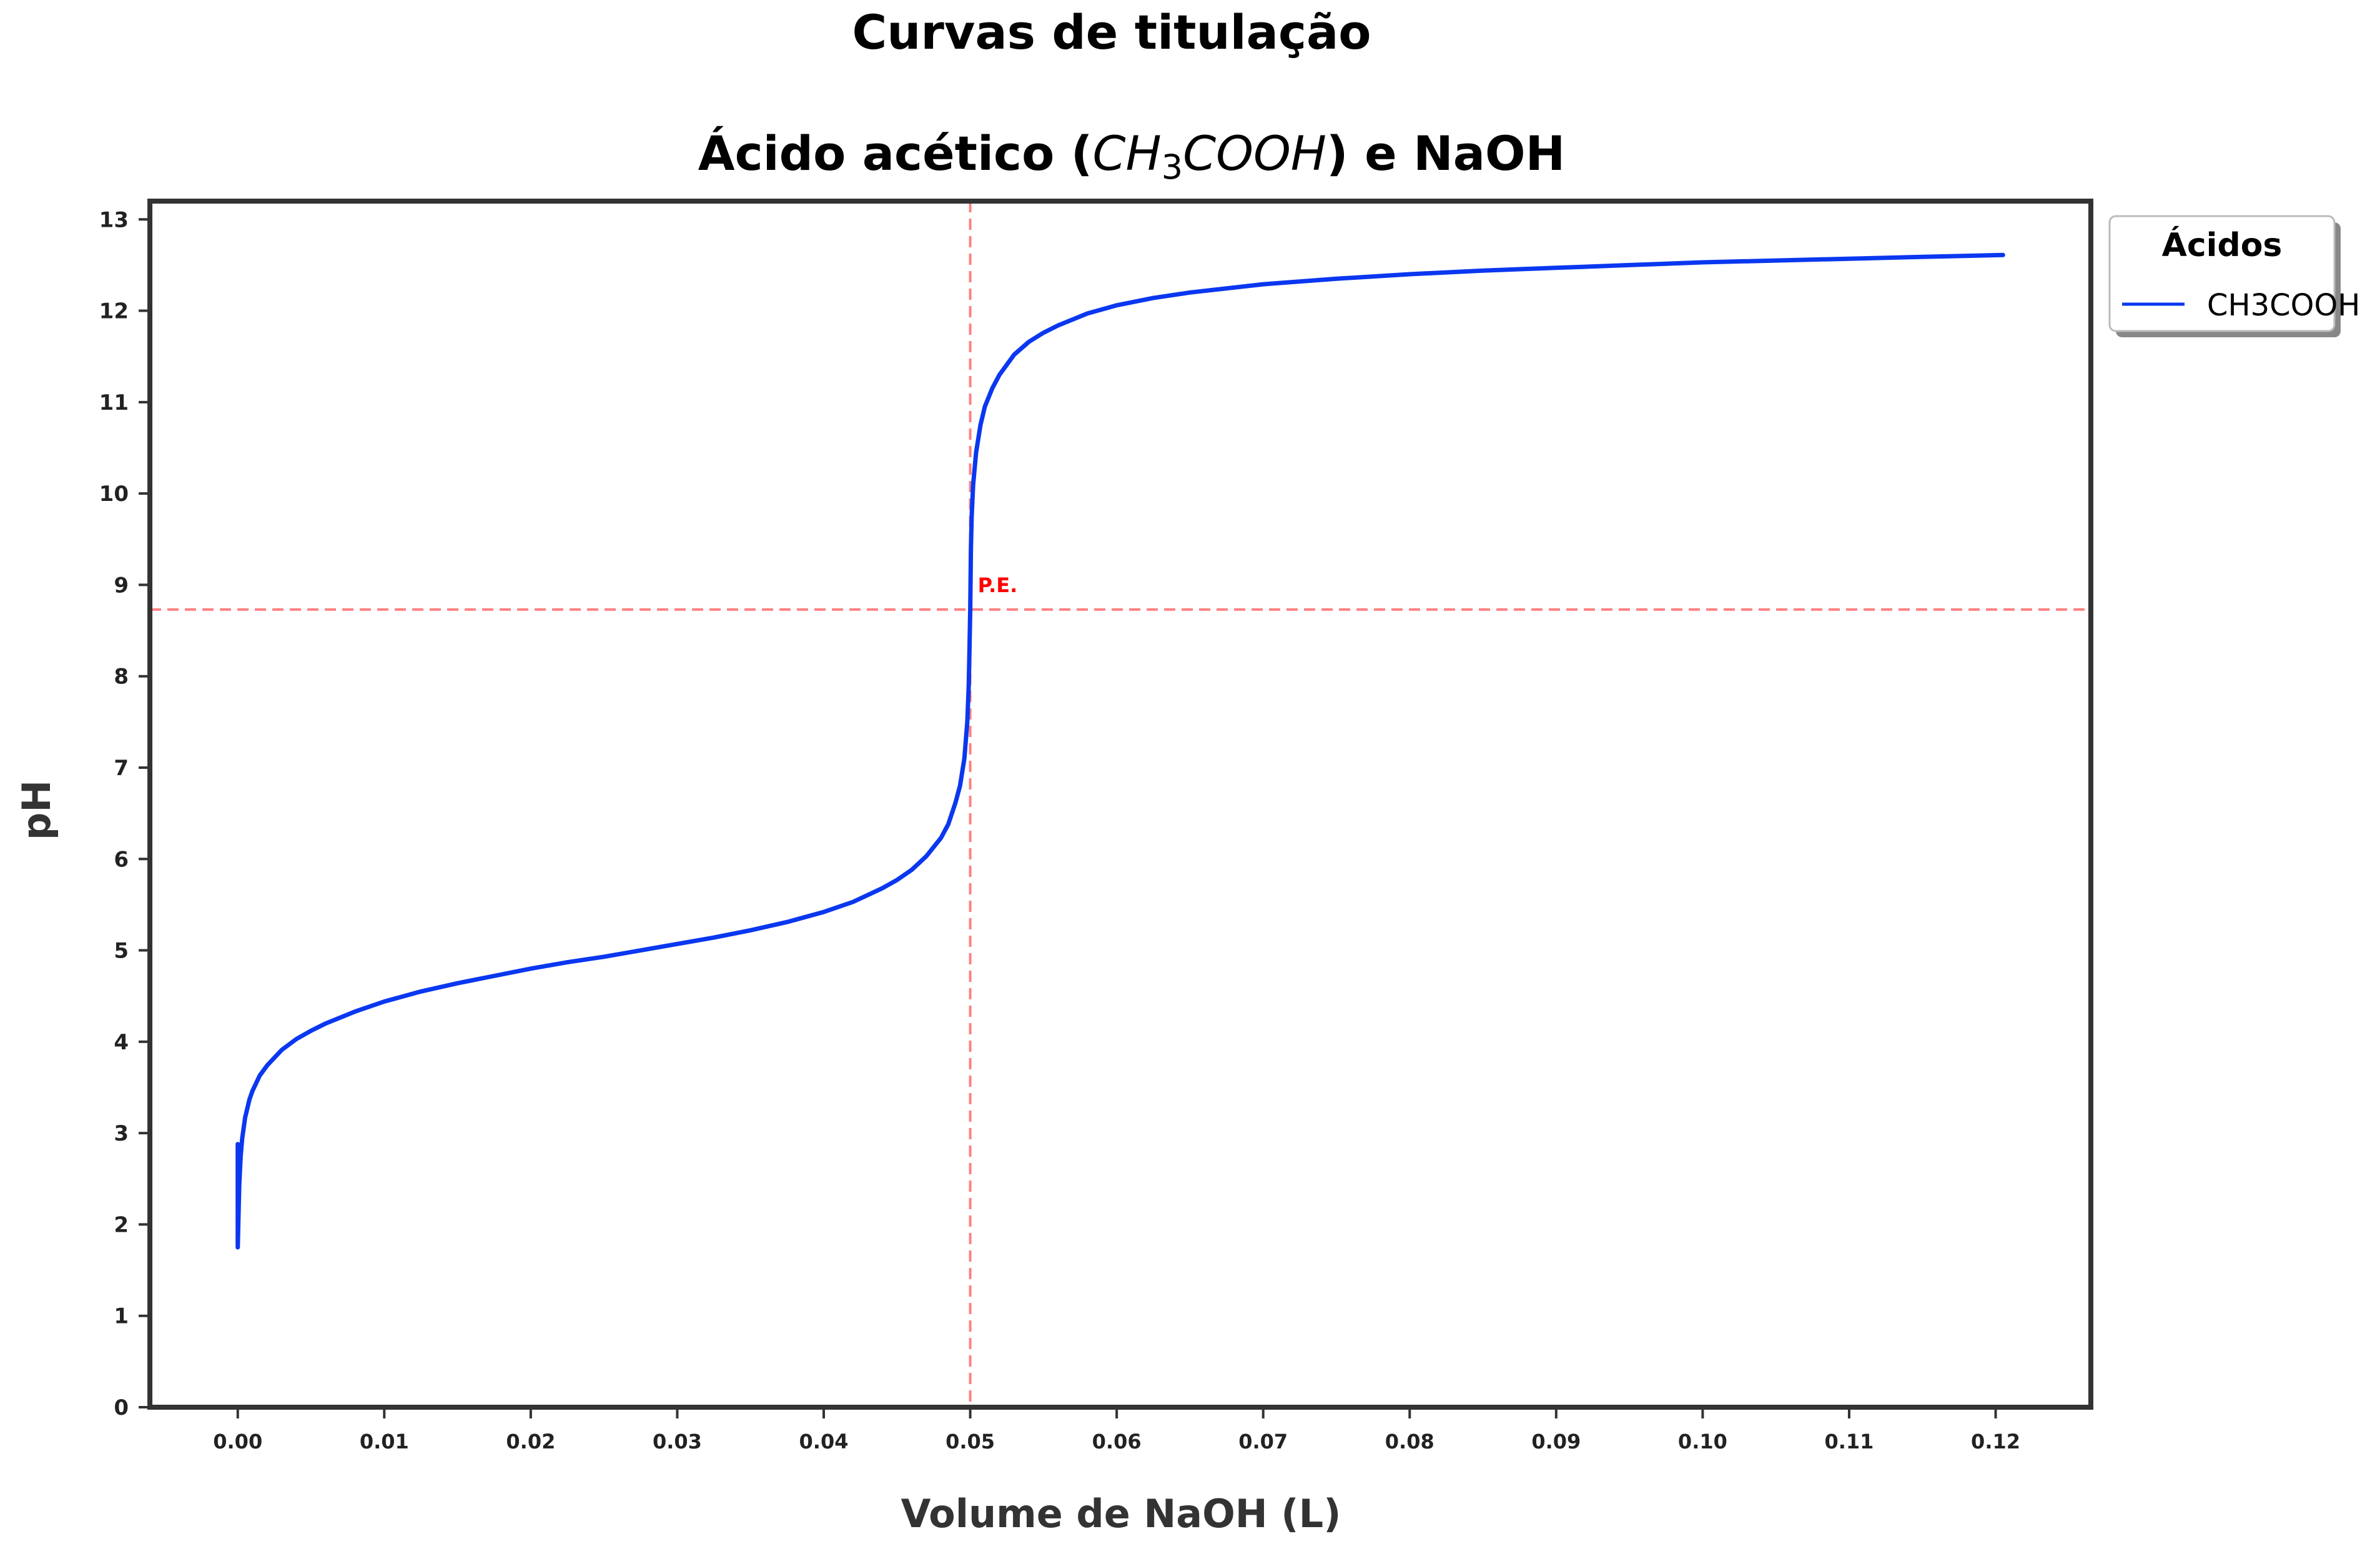 Image resolution: width=2380 pixels, height=1544 pixels. What do you see at coordinates (2283, 305) in the screenshot?
I see `legend-series-label: CH3COOH` at bounding box center [2283, 305].